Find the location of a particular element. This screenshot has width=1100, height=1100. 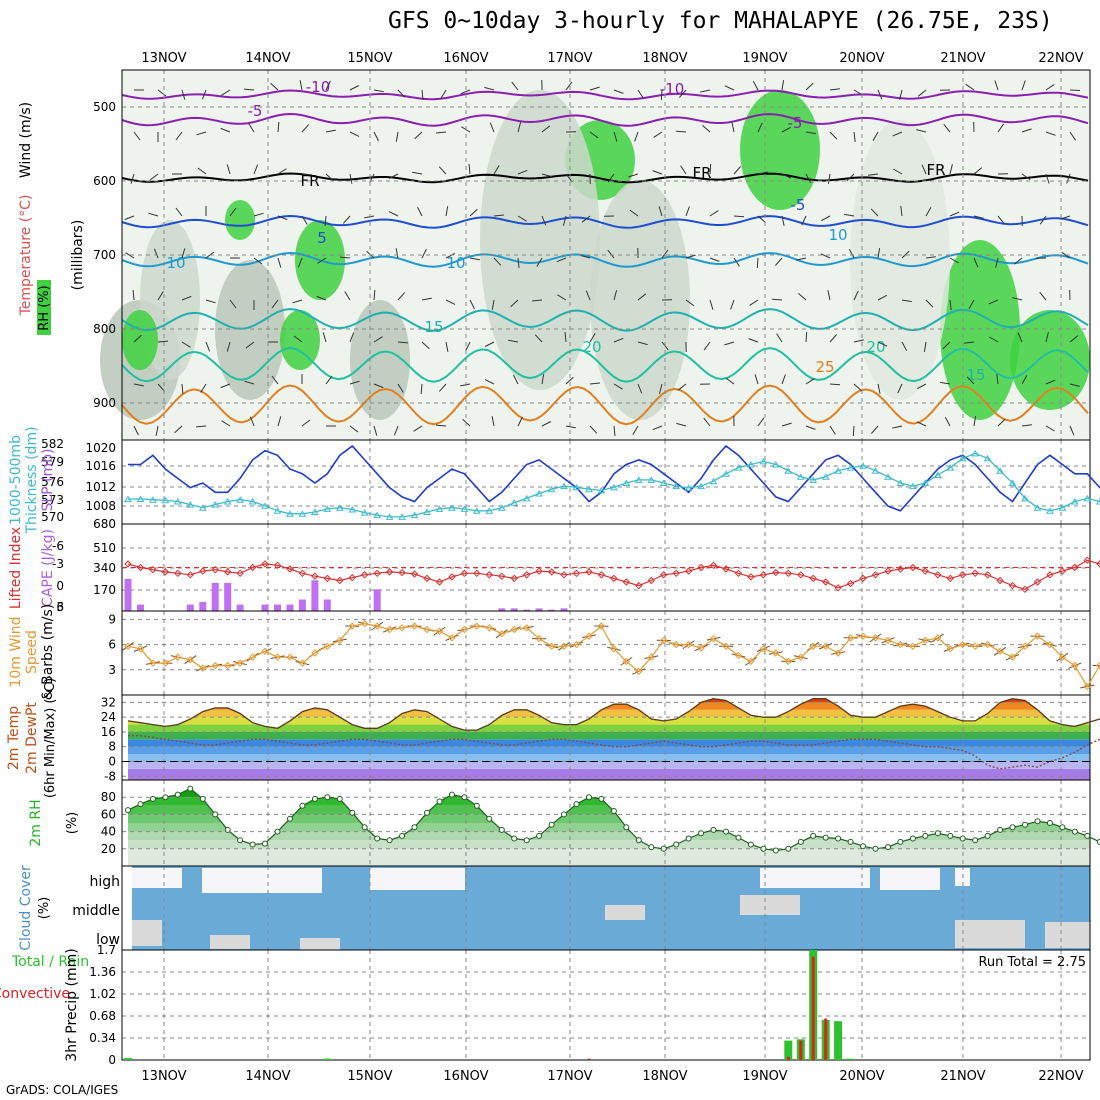

date-label-top: 19NOV is located at coordinates (764, 58).